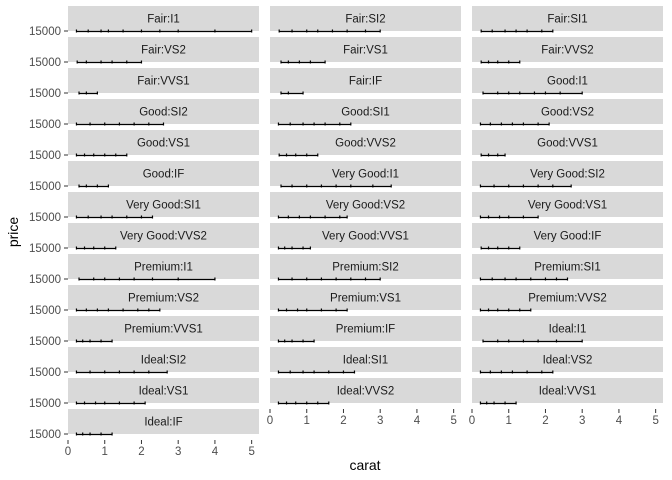 The width and height of the screenshot is (672, 480). I want to click on x-tick-label: 0, so click(270, 421).